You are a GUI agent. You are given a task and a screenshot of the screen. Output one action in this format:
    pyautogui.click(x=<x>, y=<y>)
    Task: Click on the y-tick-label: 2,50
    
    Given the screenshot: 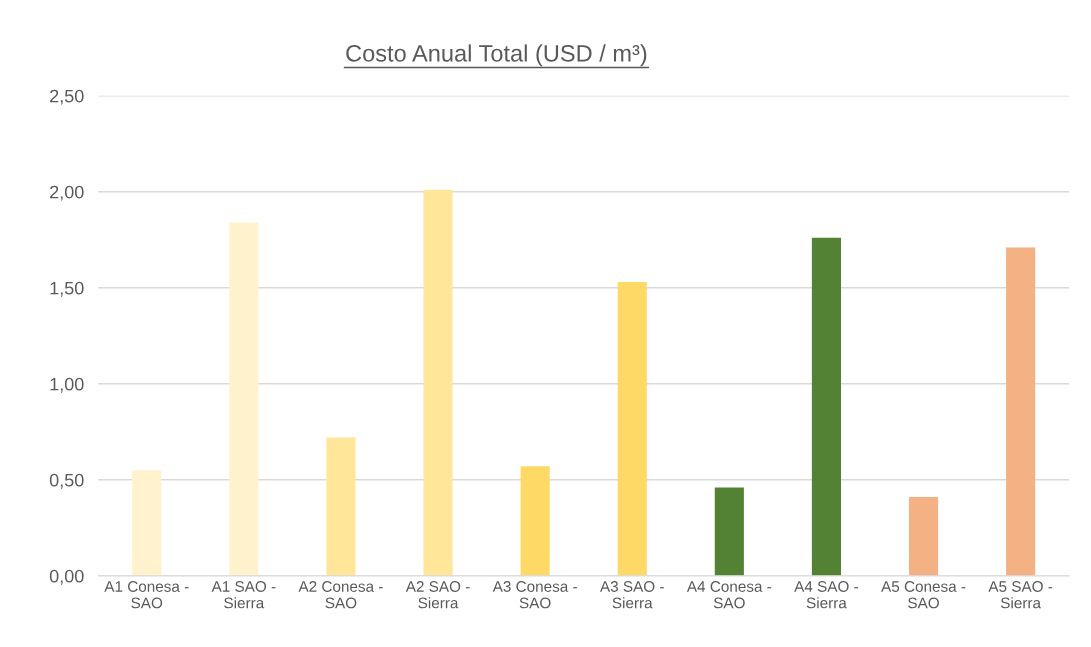 What is the action you would take?
    pyautogui.click(x=67, y=97)
    